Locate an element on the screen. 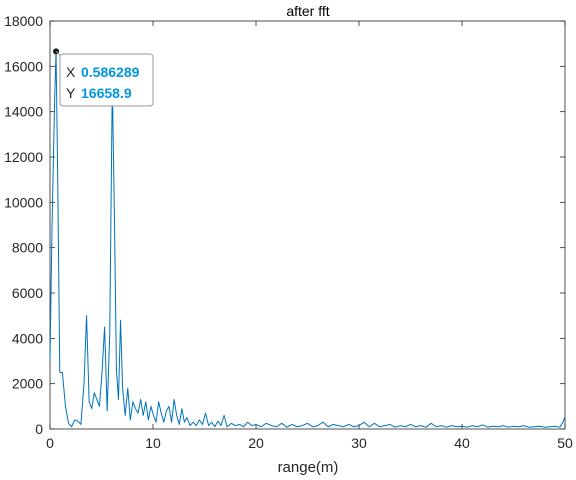 The width and height of the screenshot is (576, 480). x-tick-label: 30 is located at coordinates (359, 443).